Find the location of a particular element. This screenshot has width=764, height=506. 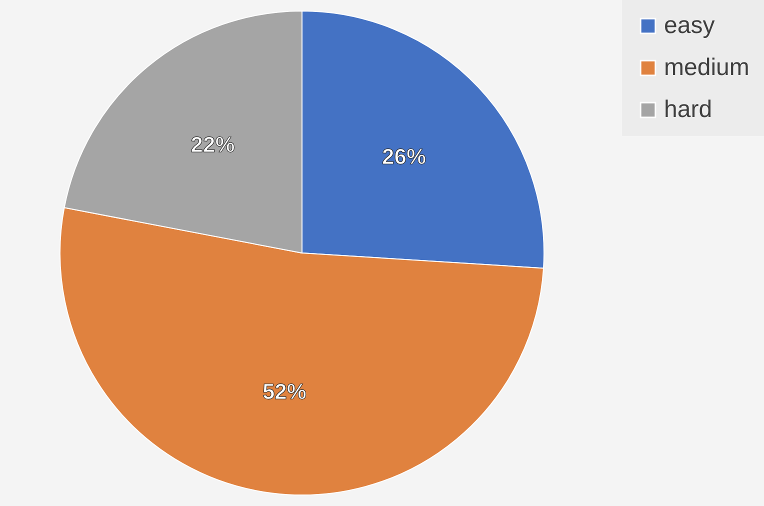

data-label: 26% is located at coordinates (404, 157).